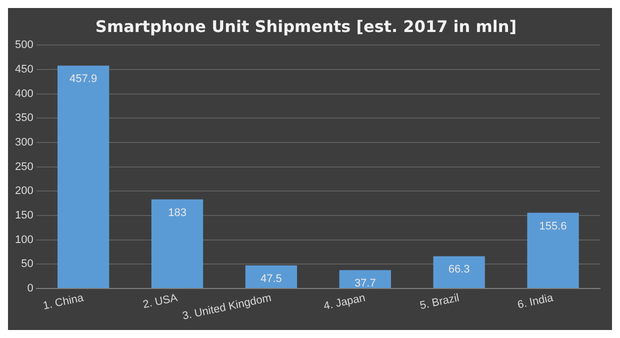 The image size is (620, 338). What do you see at coordinates (177, 212) in the screenshot?
I see `data-label: 183` at bounding box center [177, 212].